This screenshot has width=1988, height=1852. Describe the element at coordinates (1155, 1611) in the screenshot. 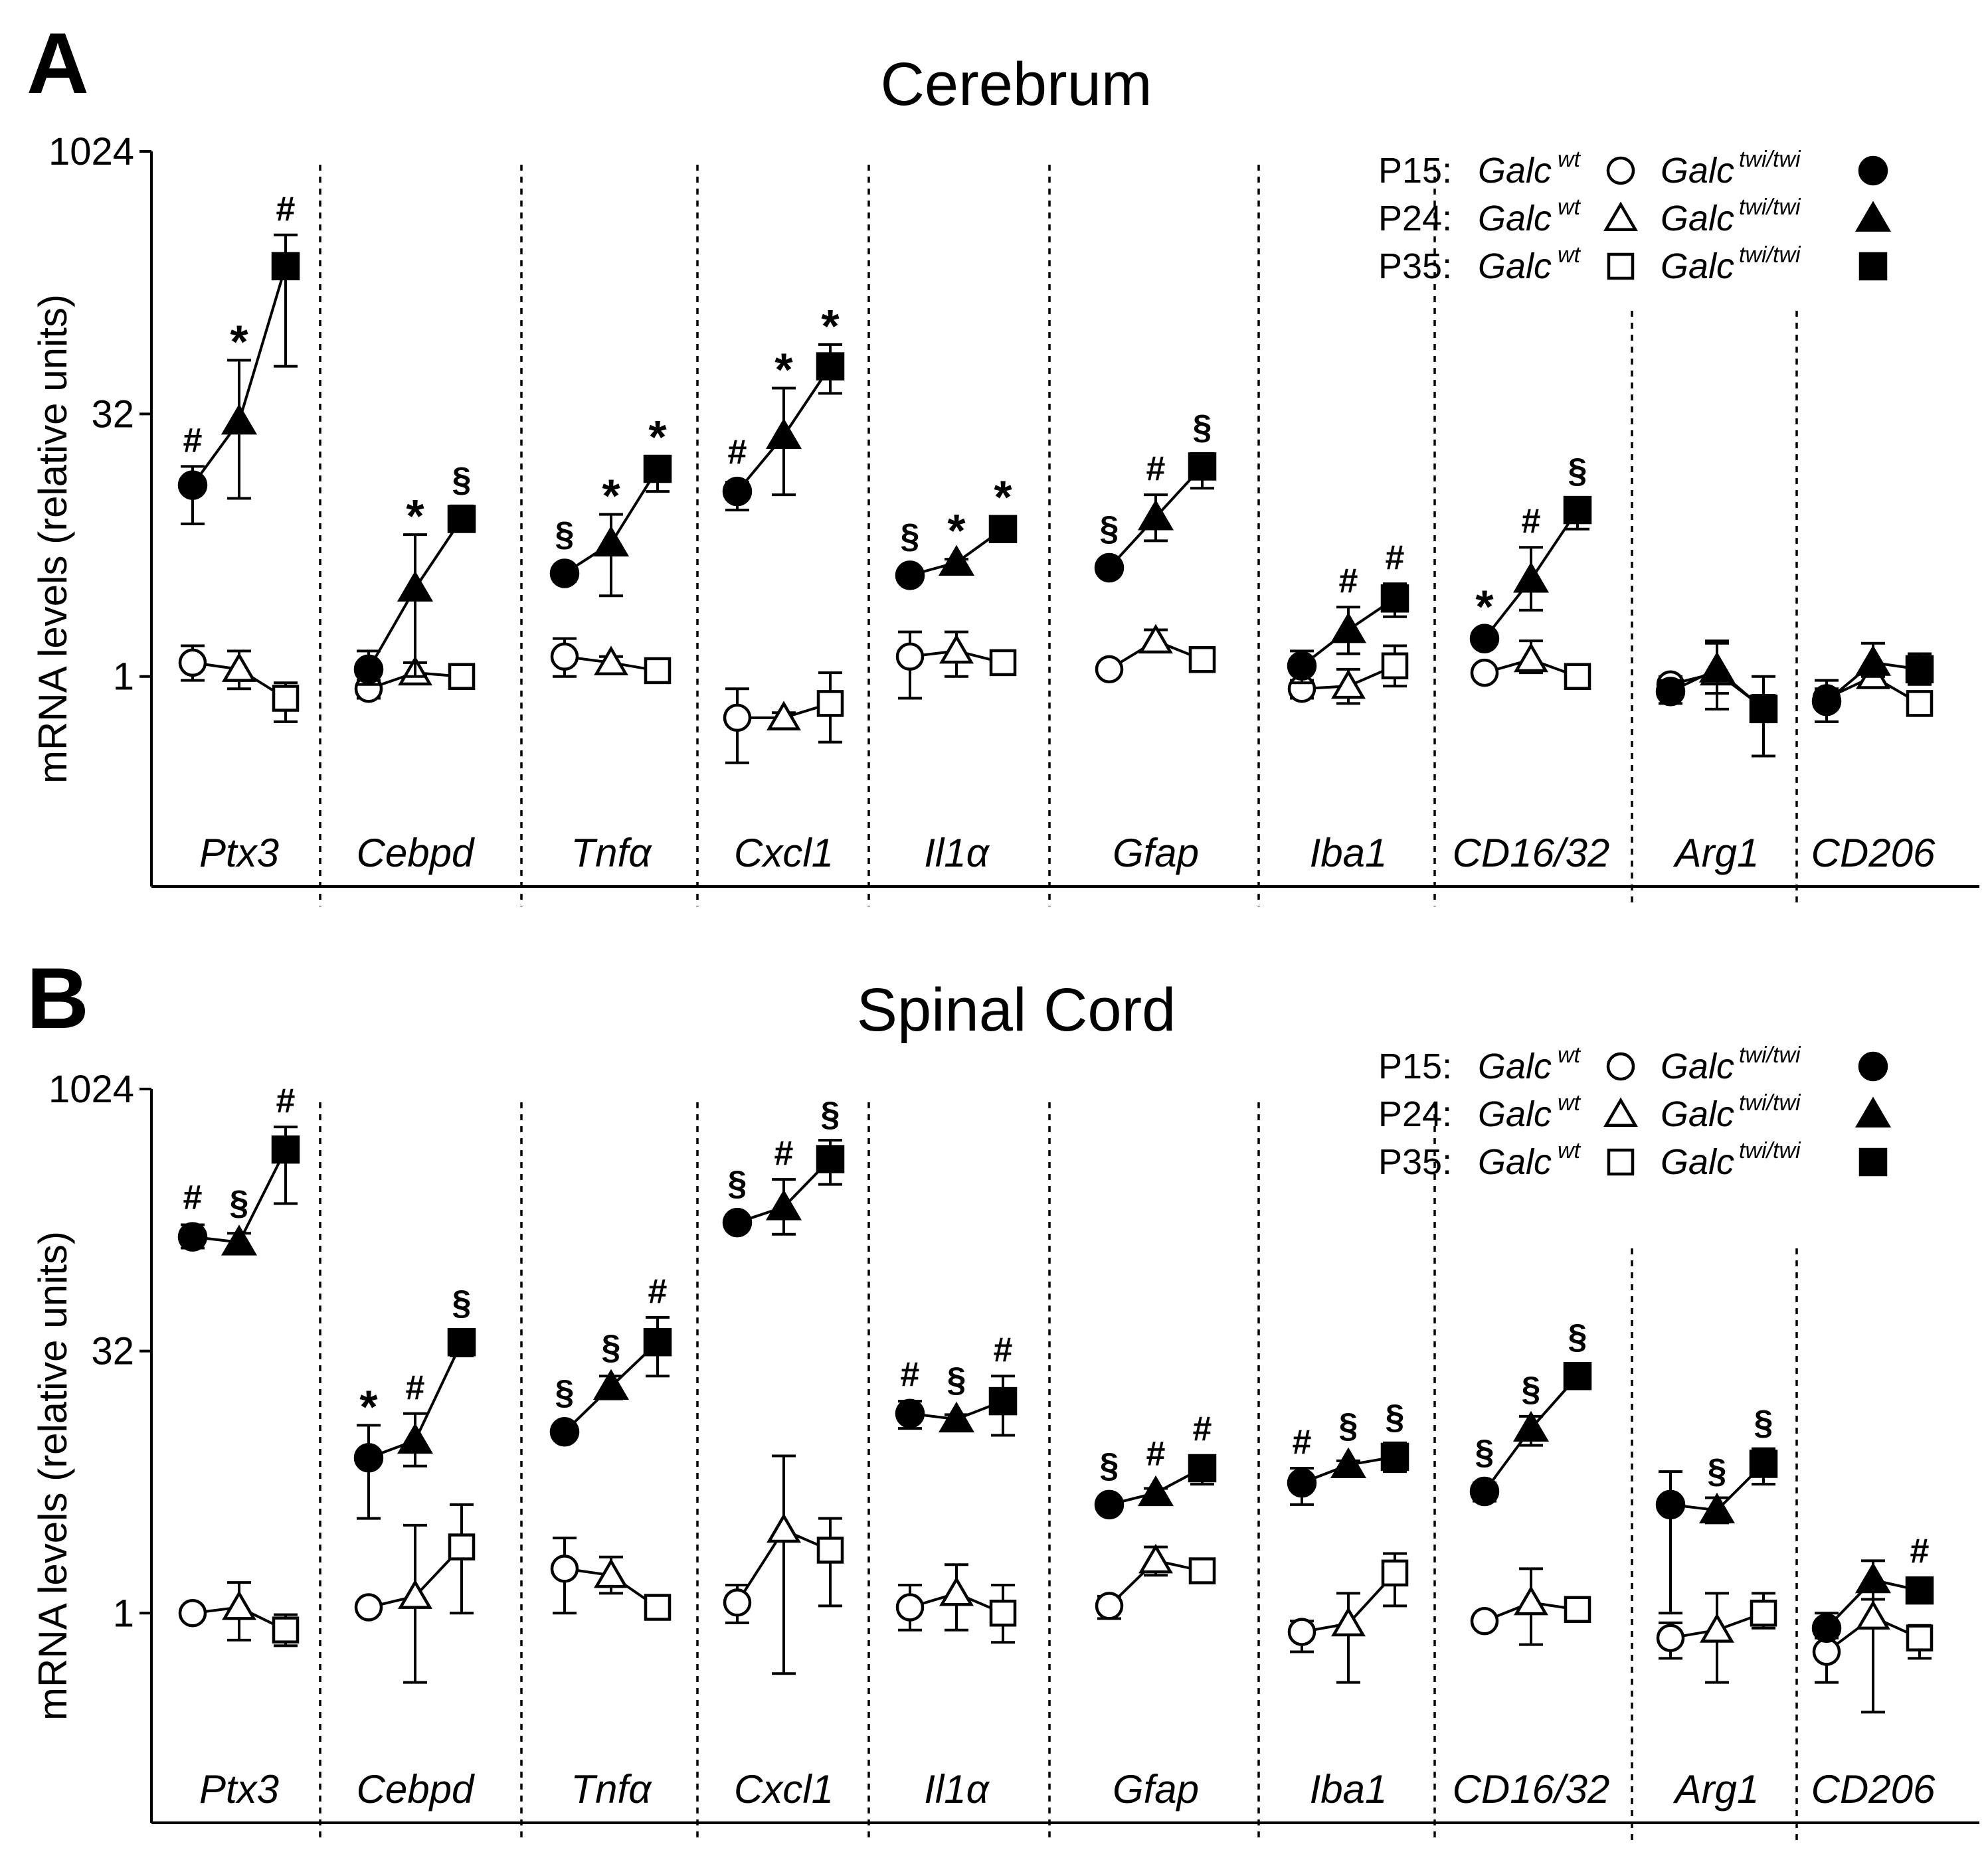

I see `gene-group: § # # Gfap` at that location.